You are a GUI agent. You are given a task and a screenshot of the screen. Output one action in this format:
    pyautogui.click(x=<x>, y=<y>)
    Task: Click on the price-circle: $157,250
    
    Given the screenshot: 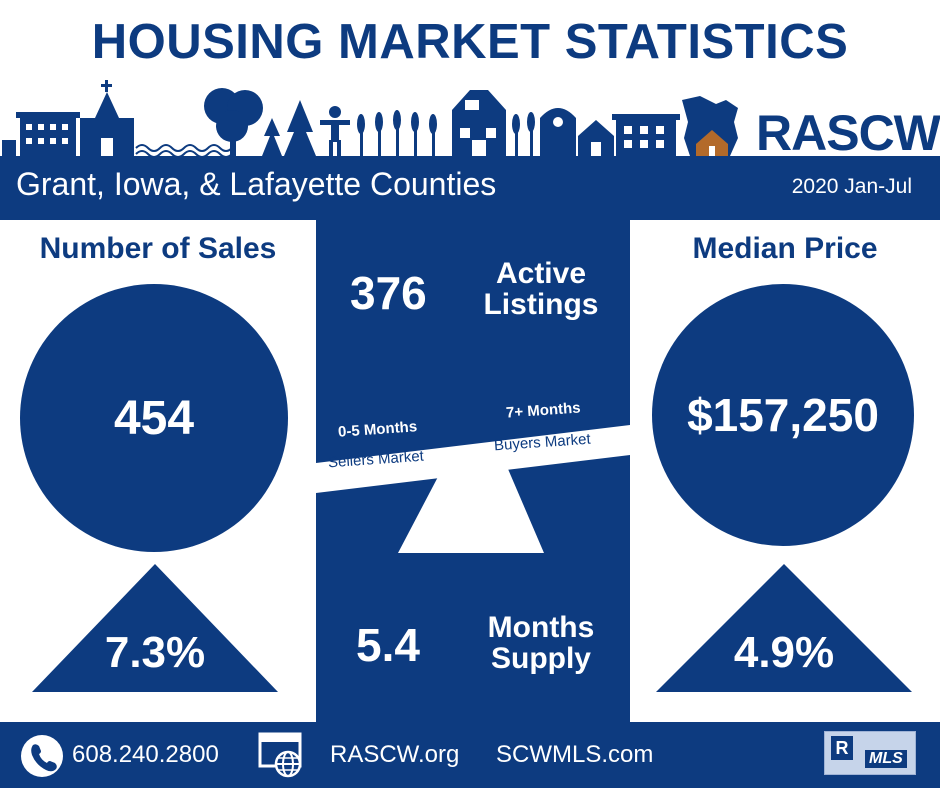 What is the action you would take?
    pyautogui.click(x=783, y=415)
    